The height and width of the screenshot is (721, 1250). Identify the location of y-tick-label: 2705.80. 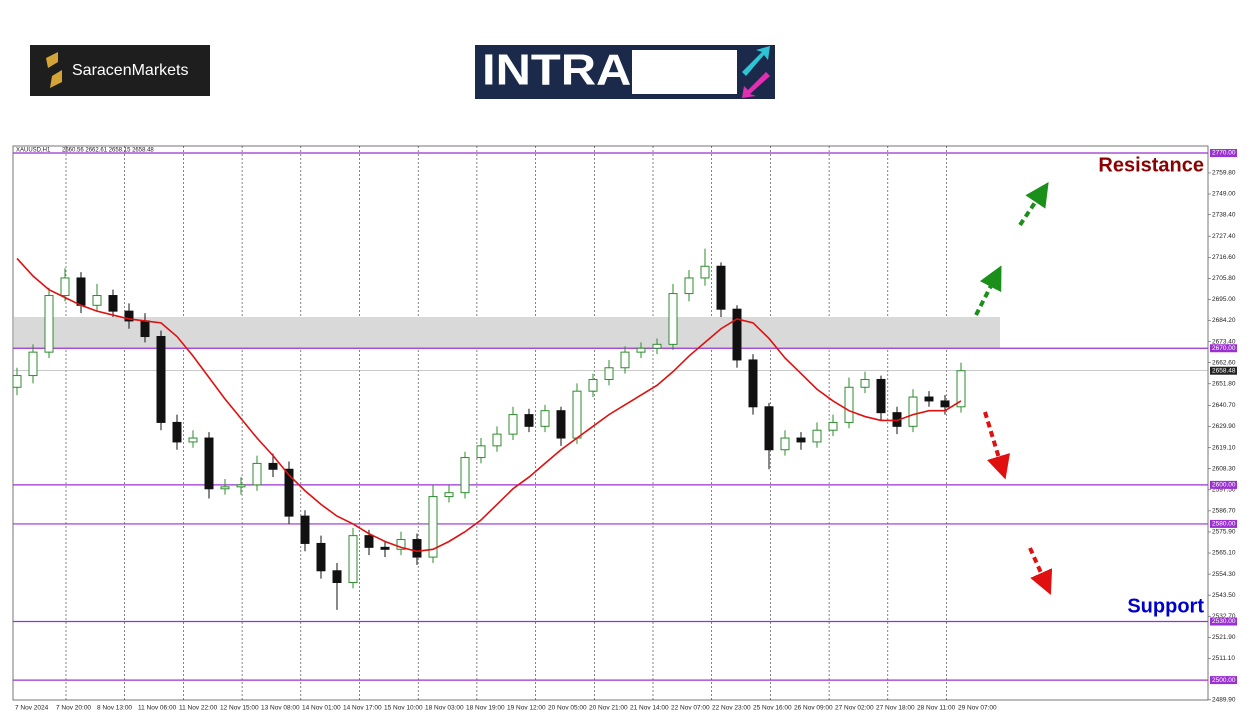
(1224, 278).